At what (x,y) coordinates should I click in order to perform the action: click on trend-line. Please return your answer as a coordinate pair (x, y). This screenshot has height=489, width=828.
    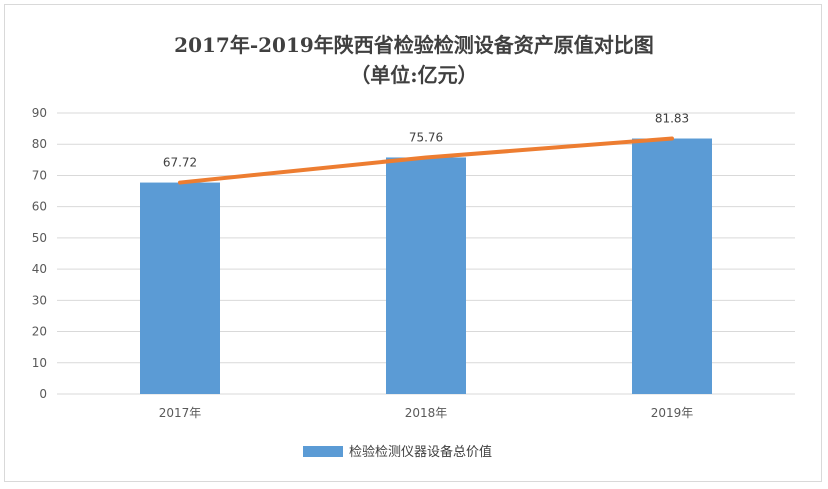
    Looking at the image, I should click on (426, 160).